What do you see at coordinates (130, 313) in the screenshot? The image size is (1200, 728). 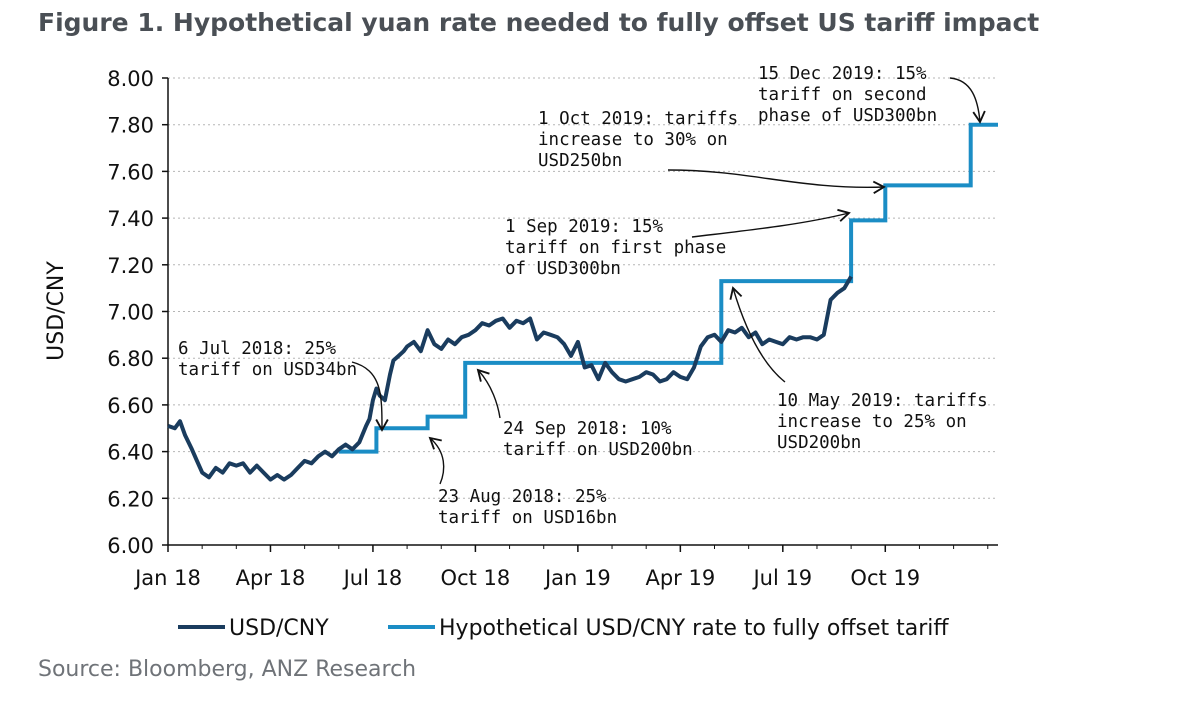 I see `y-tick-label: 7.00` at bounding box center [130, 313].